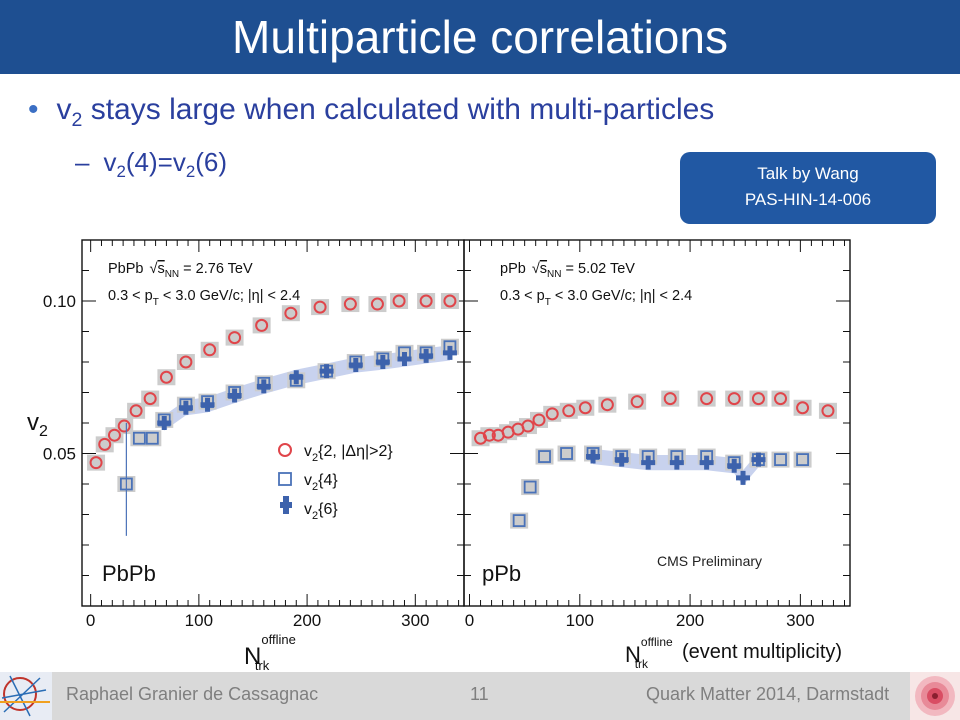  I want to click on footer-page-number: 11, so click(479, 694).